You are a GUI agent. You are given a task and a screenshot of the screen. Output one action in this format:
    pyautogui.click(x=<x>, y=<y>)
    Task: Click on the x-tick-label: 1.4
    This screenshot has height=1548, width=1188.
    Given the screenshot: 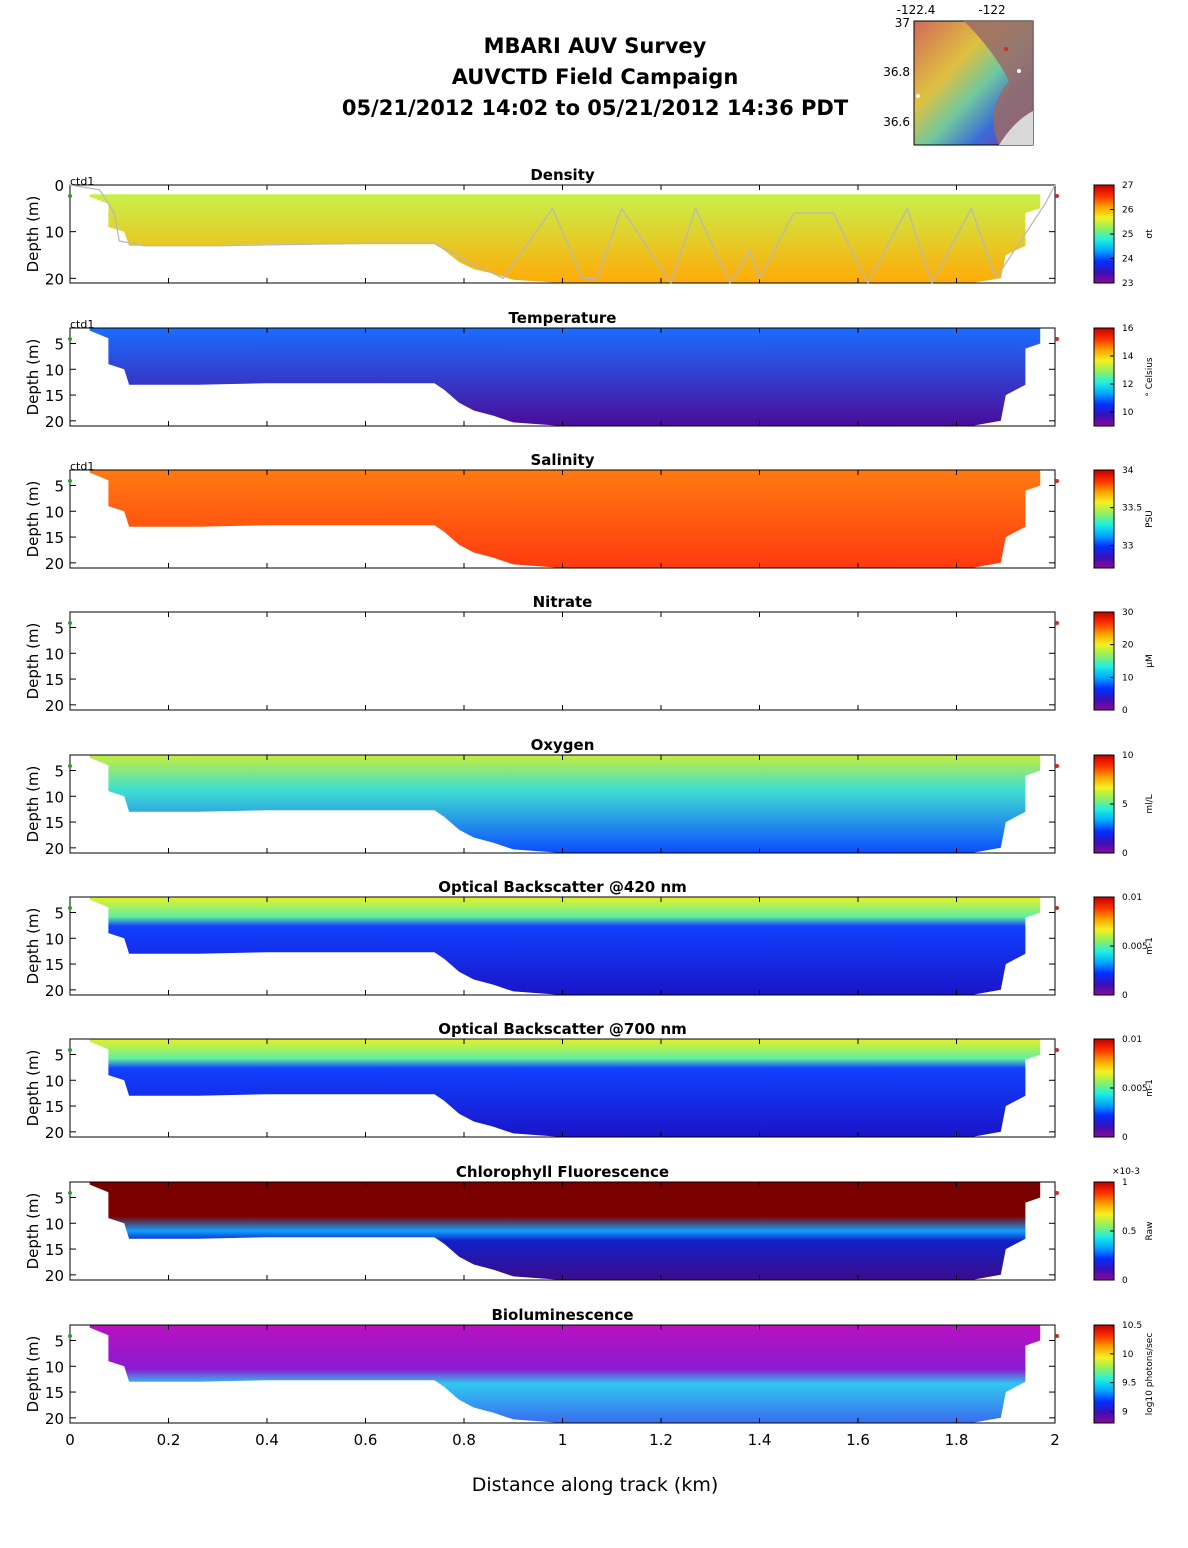 What is the action you would take?
    pyautogui.click(x=760, y=1440)
    